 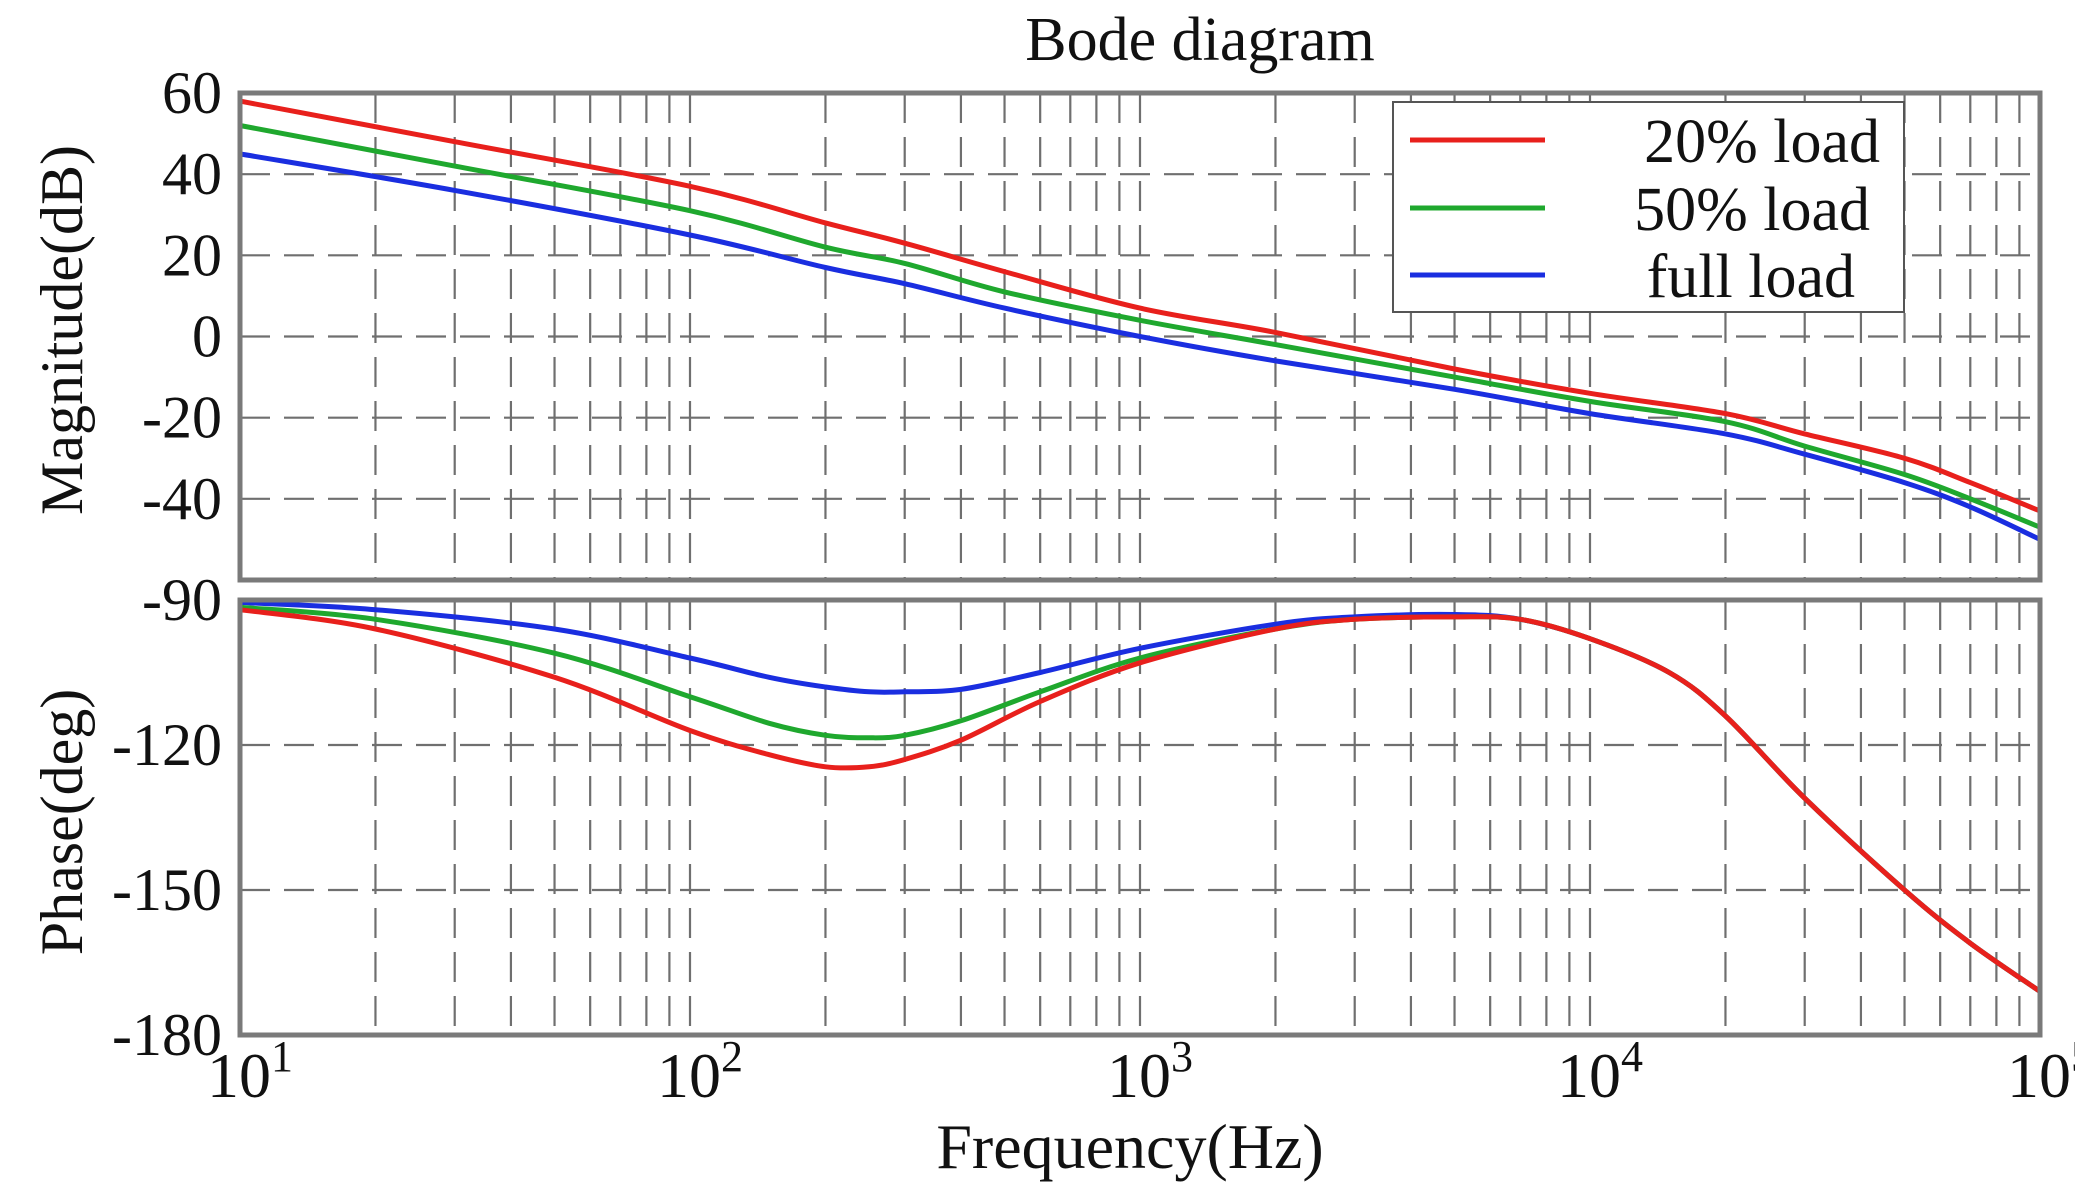 What do you see at coordinates (167, 817) in the screenshot?
I see `phase-y-ticks: -90 -120 -150 -180` at bounding box center [167, 817].